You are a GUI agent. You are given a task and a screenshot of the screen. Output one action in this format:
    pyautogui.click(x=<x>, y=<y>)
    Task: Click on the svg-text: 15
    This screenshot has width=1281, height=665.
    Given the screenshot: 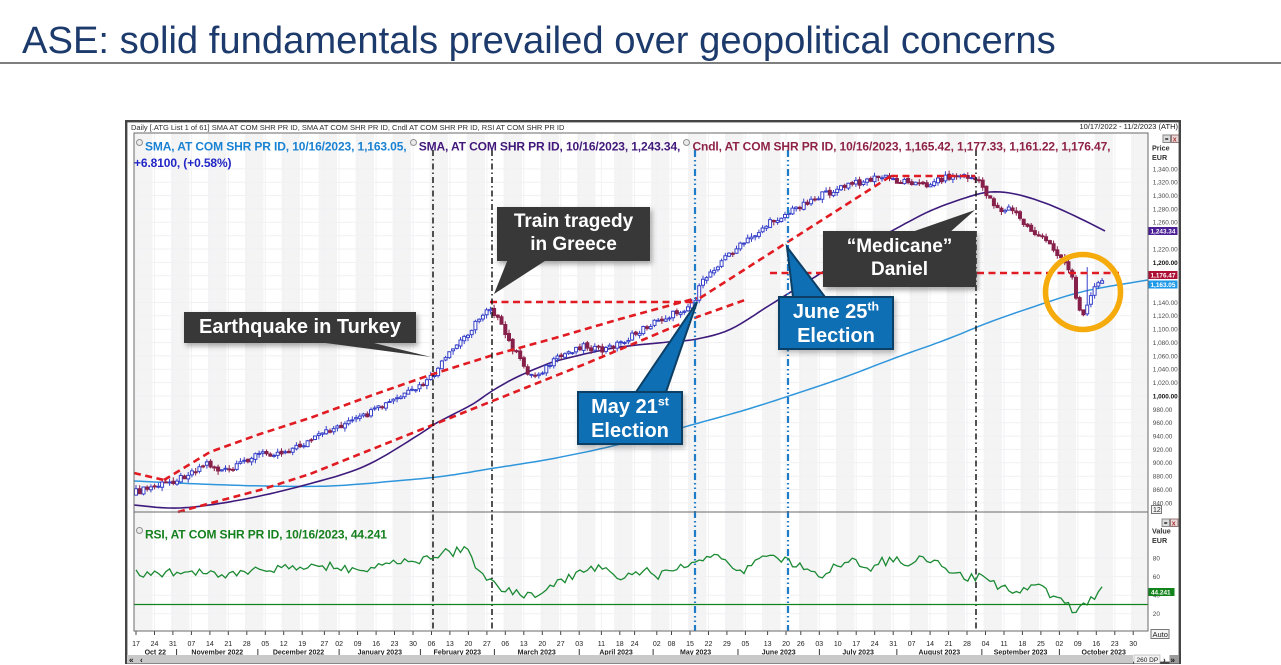 What is the action you would take?
    pyautogui.click(x=690, y=644)
    